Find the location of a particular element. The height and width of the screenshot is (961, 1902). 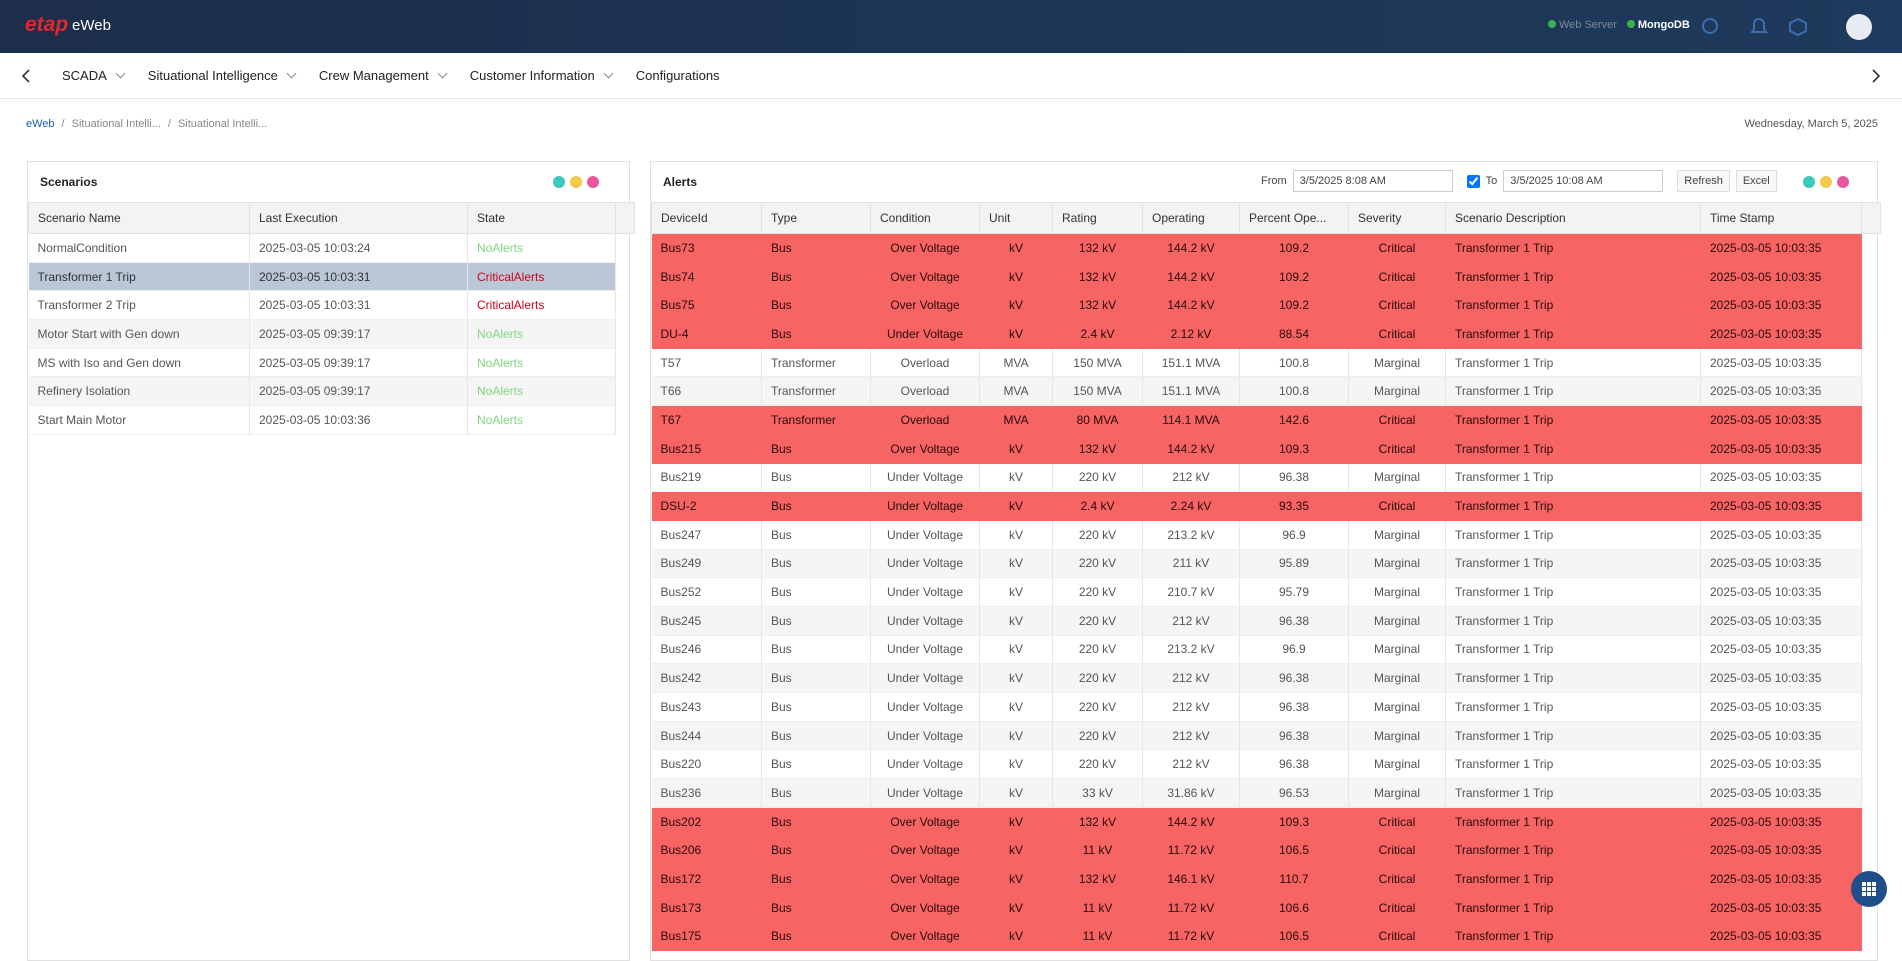

column-header: Condition is located at coordinates (925, 218).